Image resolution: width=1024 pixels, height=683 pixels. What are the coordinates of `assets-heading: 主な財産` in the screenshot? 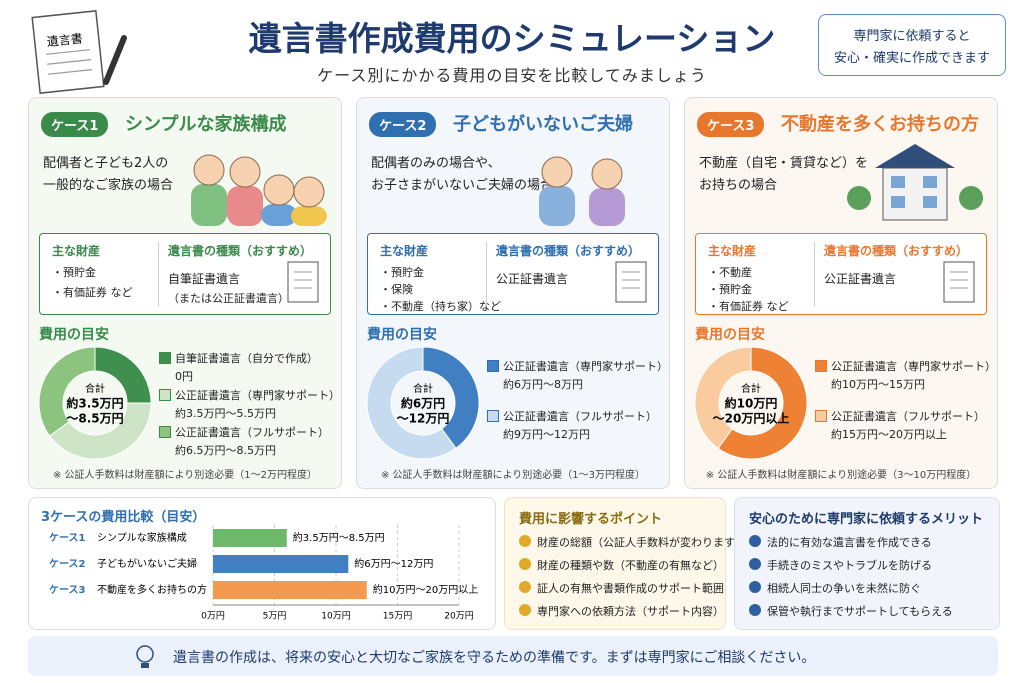 It's located at (404, 251).